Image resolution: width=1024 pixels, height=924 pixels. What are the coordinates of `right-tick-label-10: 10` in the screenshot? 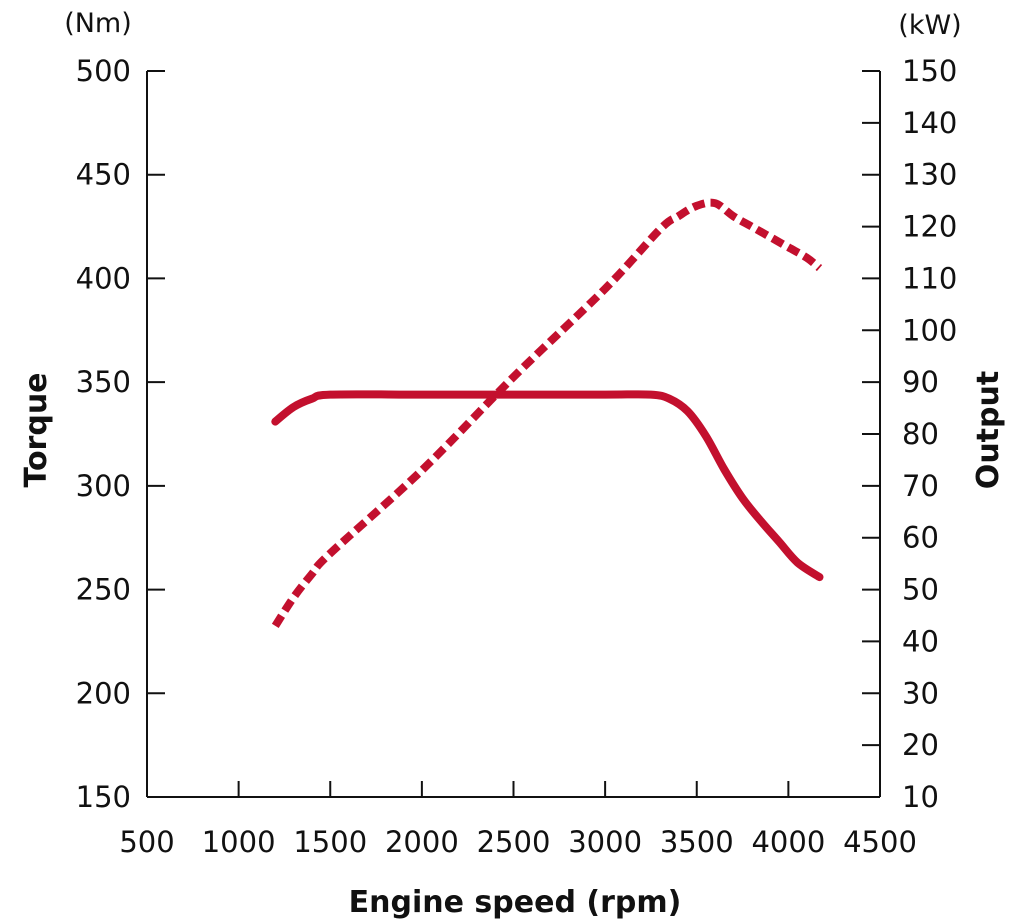 It's located at (920, 797).